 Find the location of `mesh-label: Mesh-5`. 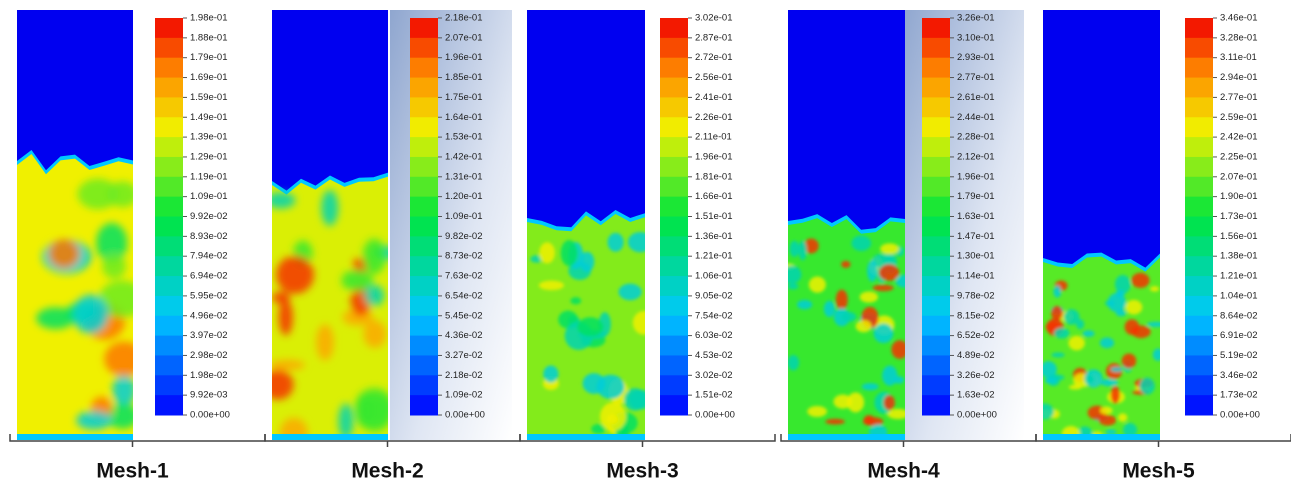

mesh-label: Mesh-5 is located at coordinates (1158, 471).